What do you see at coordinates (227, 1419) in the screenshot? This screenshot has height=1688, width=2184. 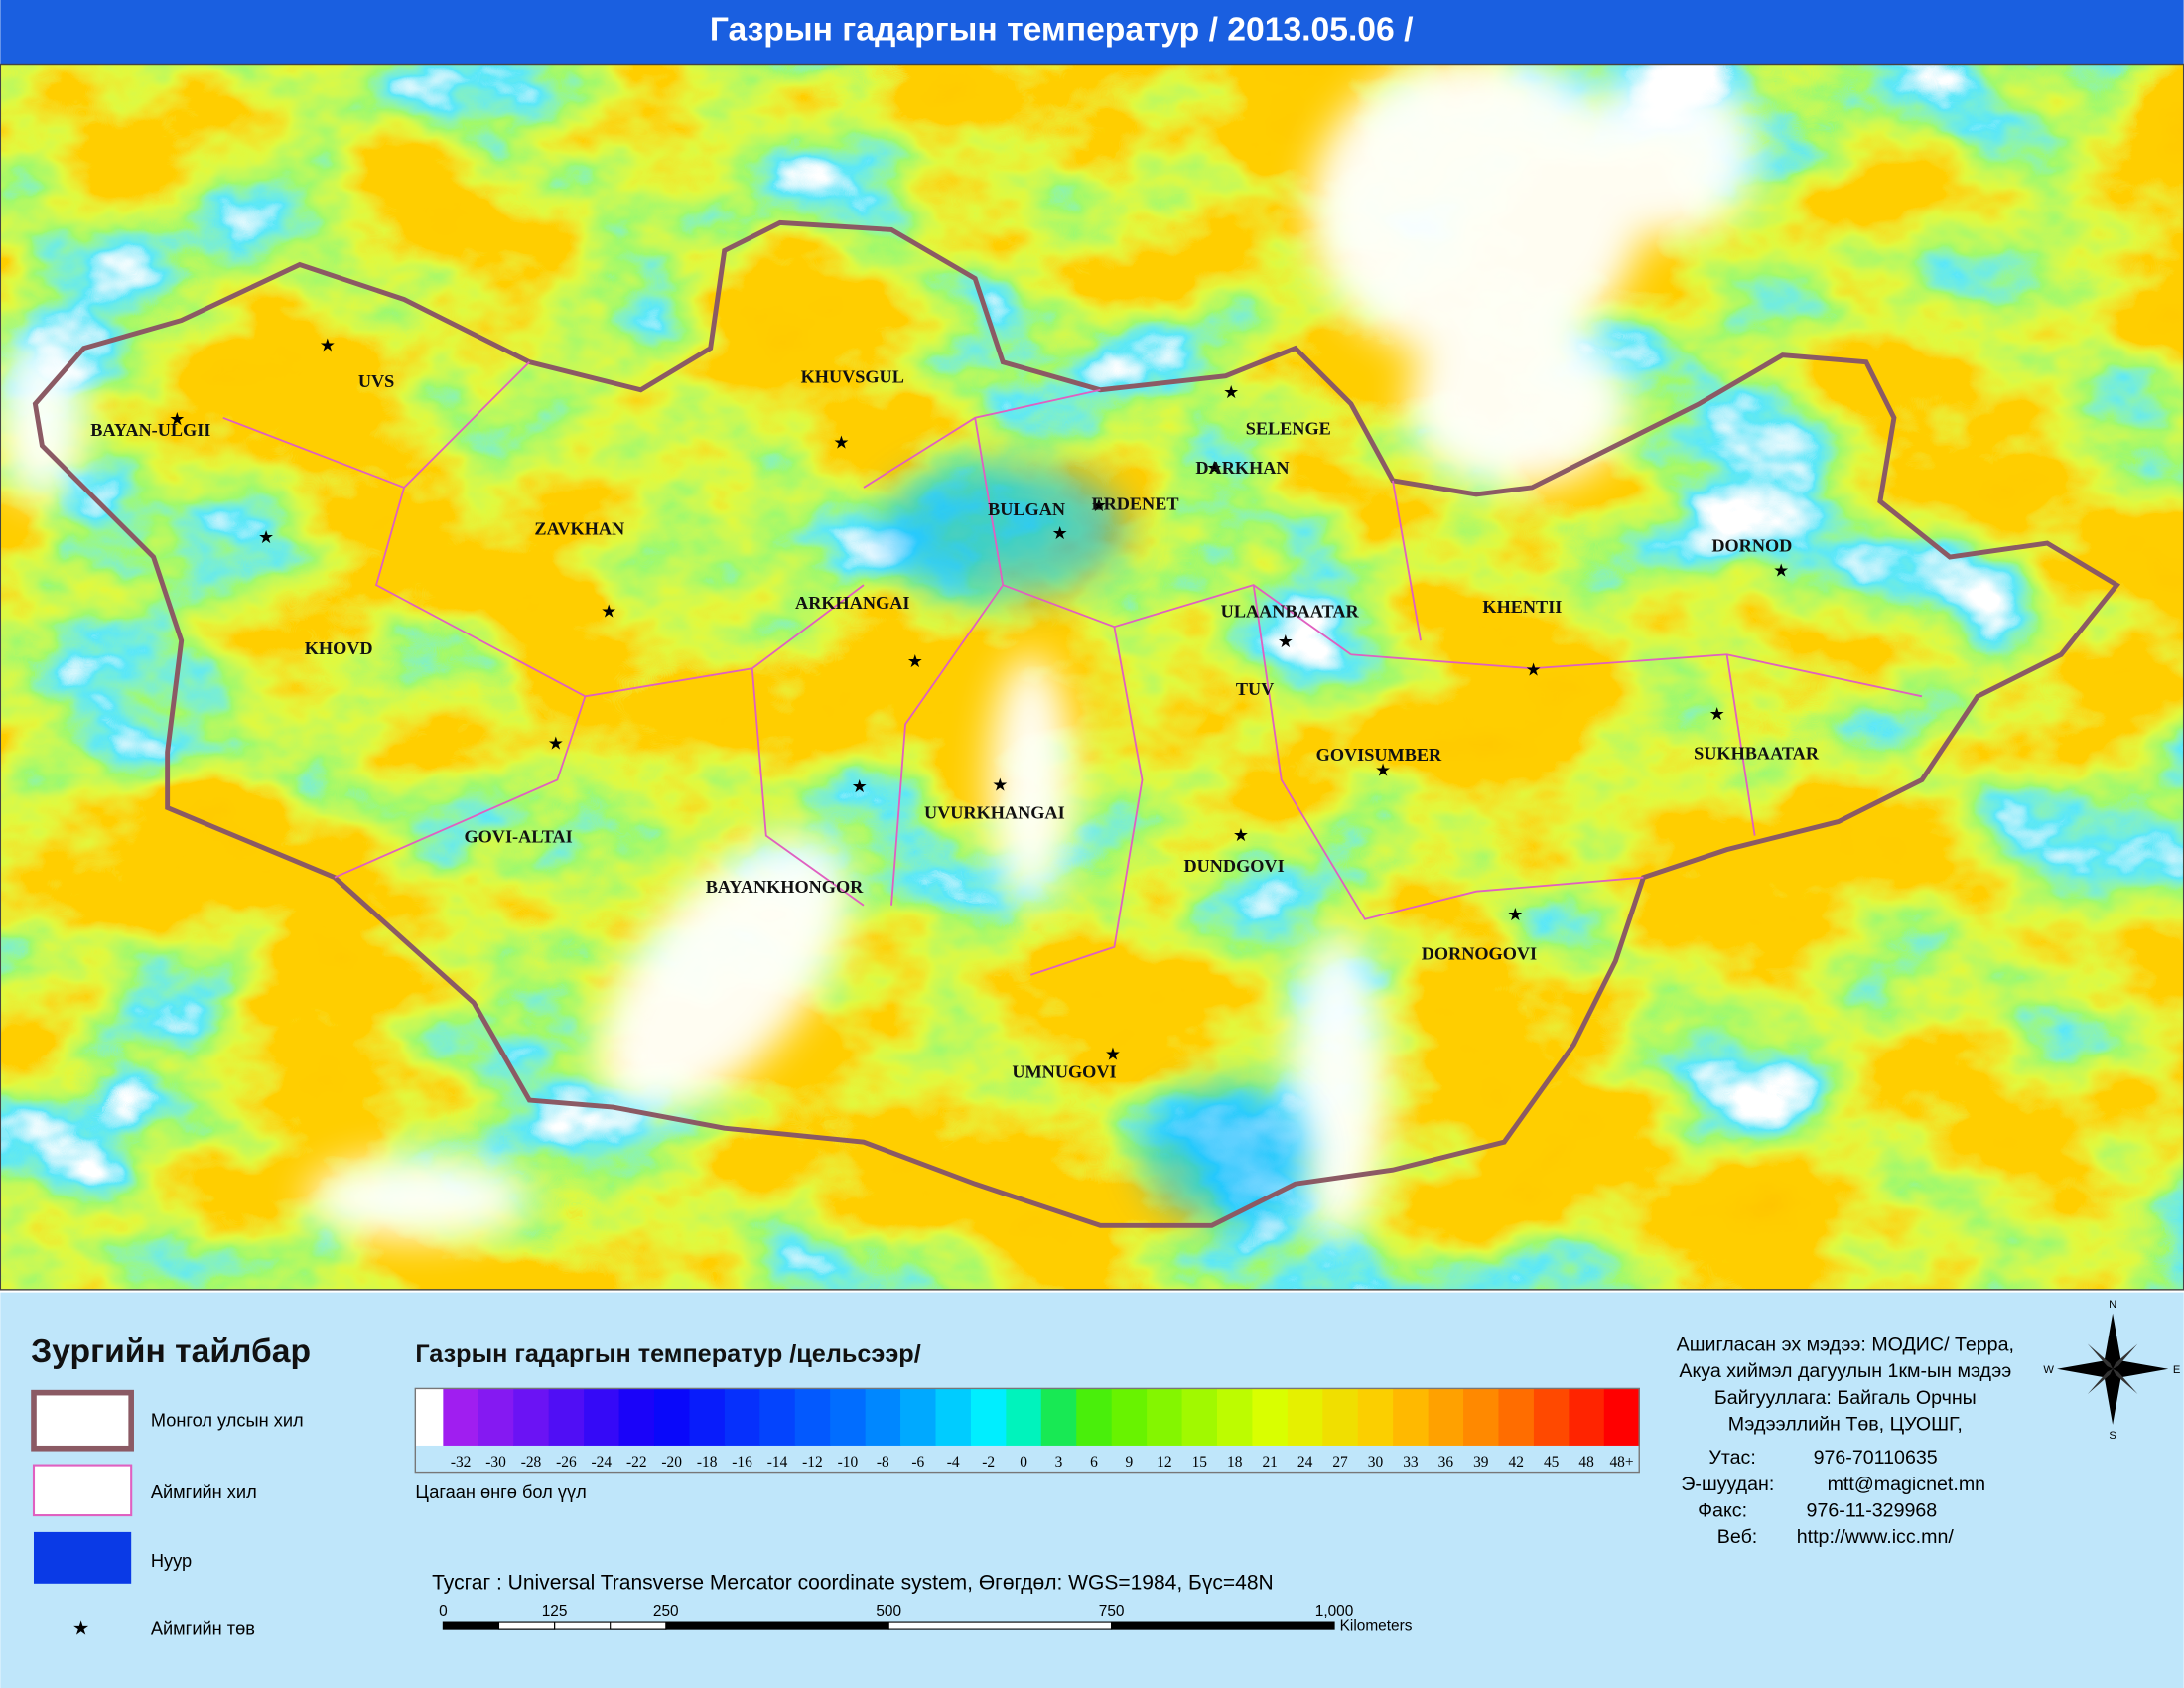 I see `legend-item: Монгол улсын хил` at bounding box center [227, 1419].